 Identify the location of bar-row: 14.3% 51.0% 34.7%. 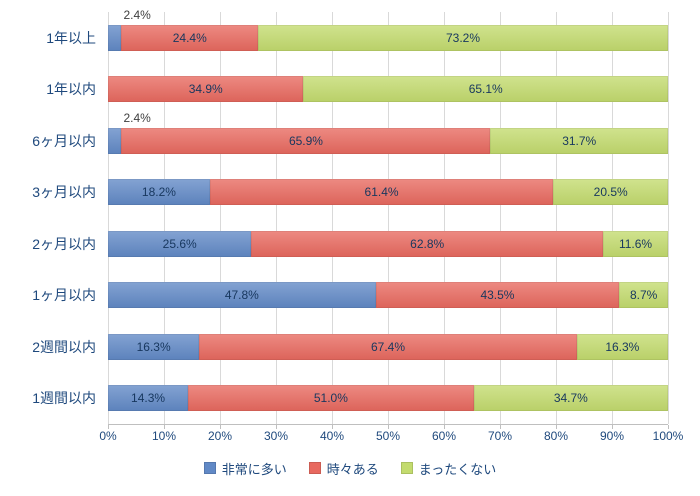
(388, 399).